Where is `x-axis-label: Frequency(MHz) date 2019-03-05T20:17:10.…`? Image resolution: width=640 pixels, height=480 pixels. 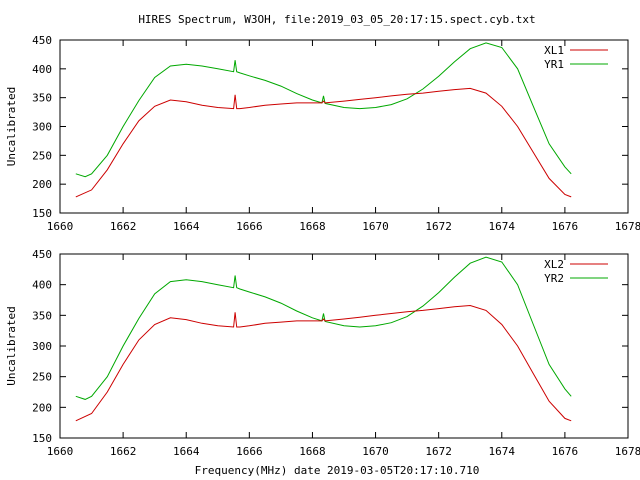
x-axis-label: Frequency(MHz) date 2019-03-05T20:17:10.… is located at coordinates (337, 470).